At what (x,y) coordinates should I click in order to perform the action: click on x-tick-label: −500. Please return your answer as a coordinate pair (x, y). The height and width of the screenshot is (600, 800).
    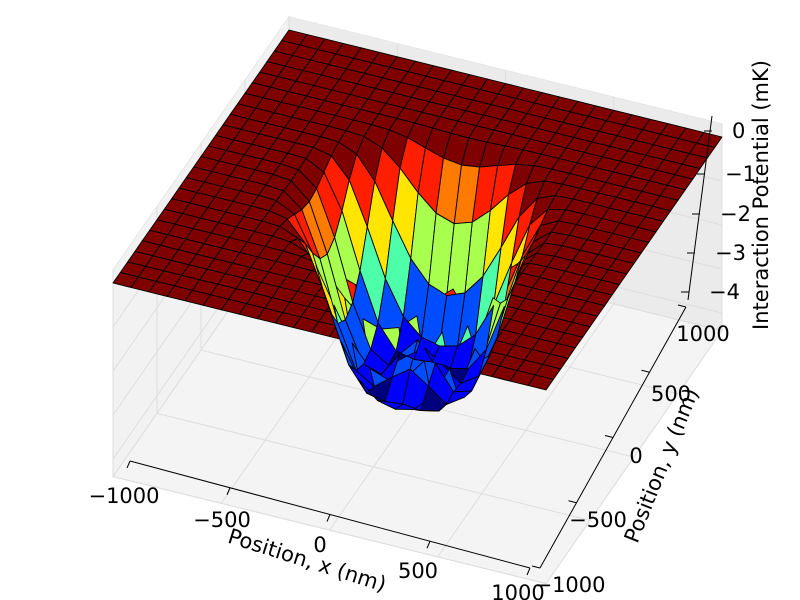
    Looking at the image, I should click on (222, 520).